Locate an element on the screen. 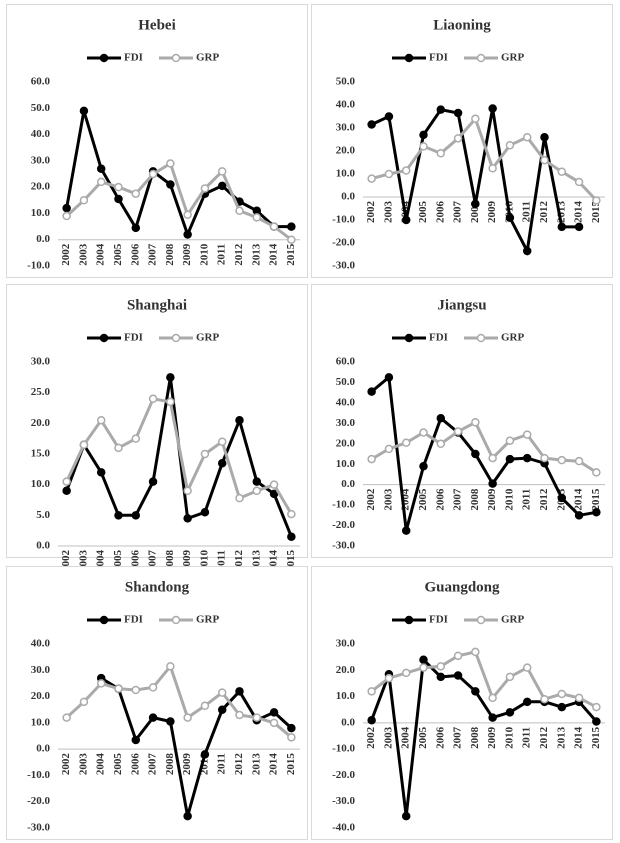 This screenshot has height=843, width=620. x-tick-label: 2010 is located at coordinates (204, 254).